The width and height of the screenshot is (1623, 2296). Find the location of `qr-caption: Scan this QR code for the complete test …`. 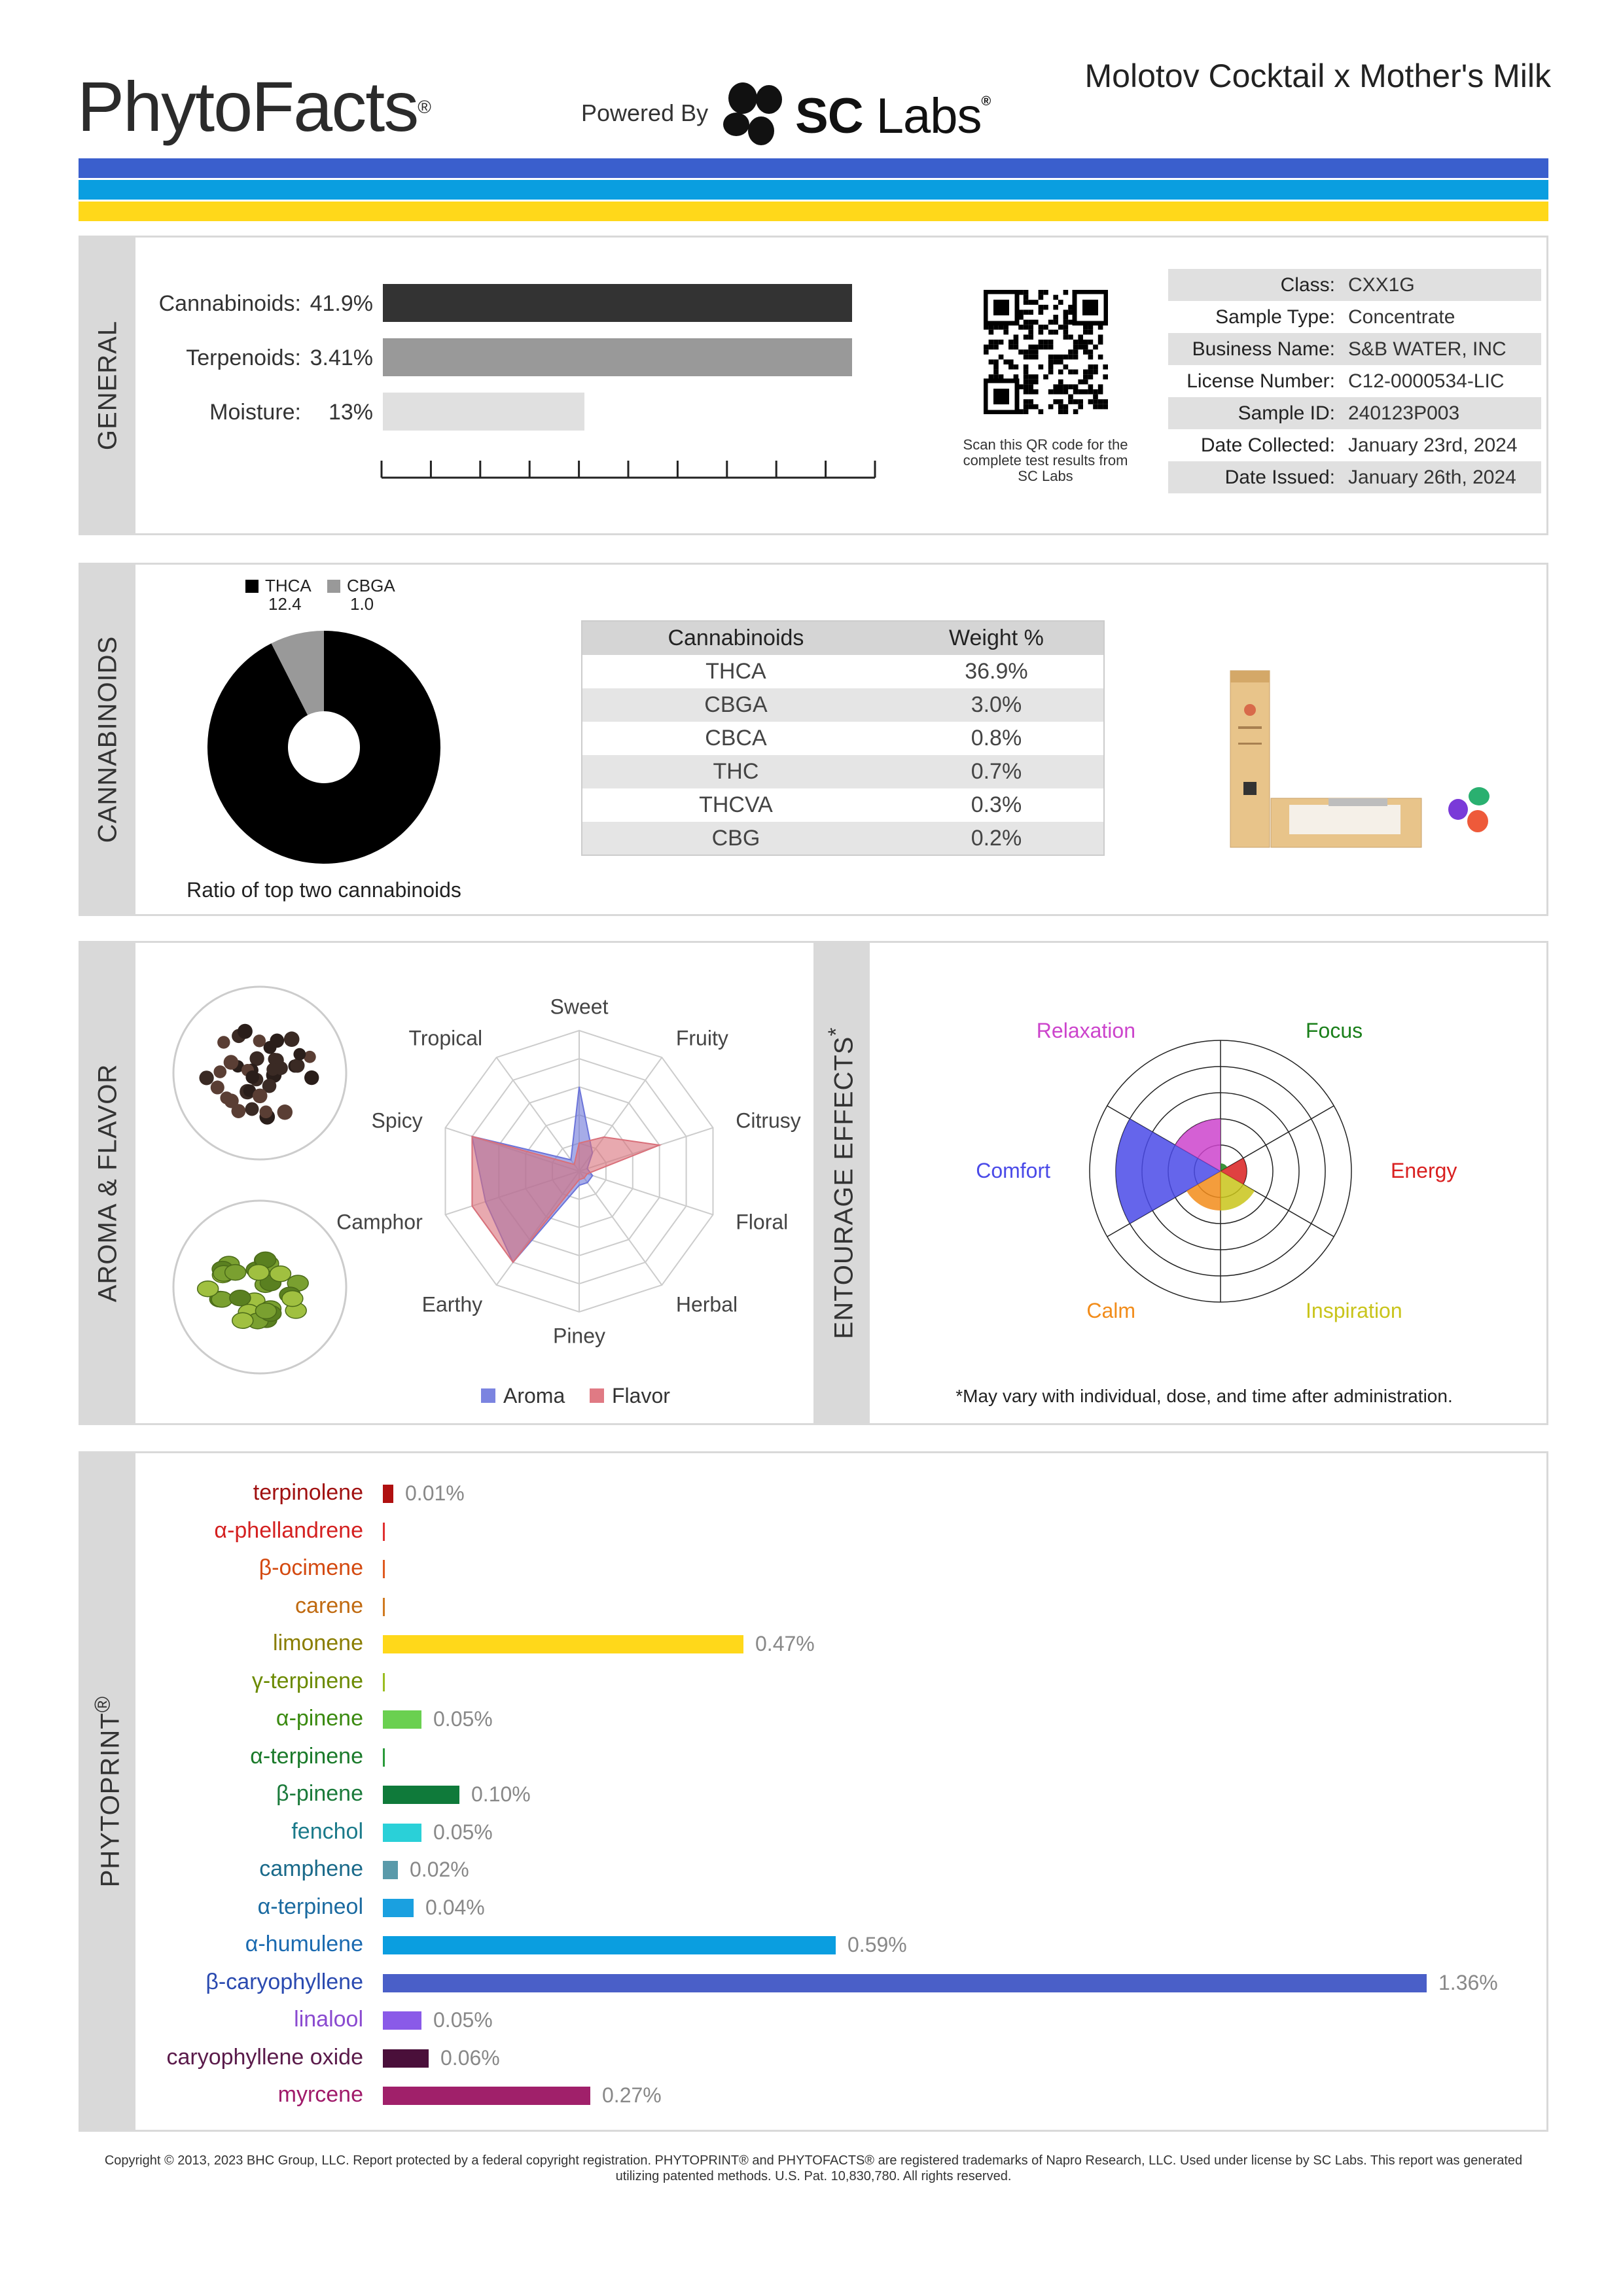

qr-caption: Scan this QR code for the complete test … is located at coordinates (1045, 460).